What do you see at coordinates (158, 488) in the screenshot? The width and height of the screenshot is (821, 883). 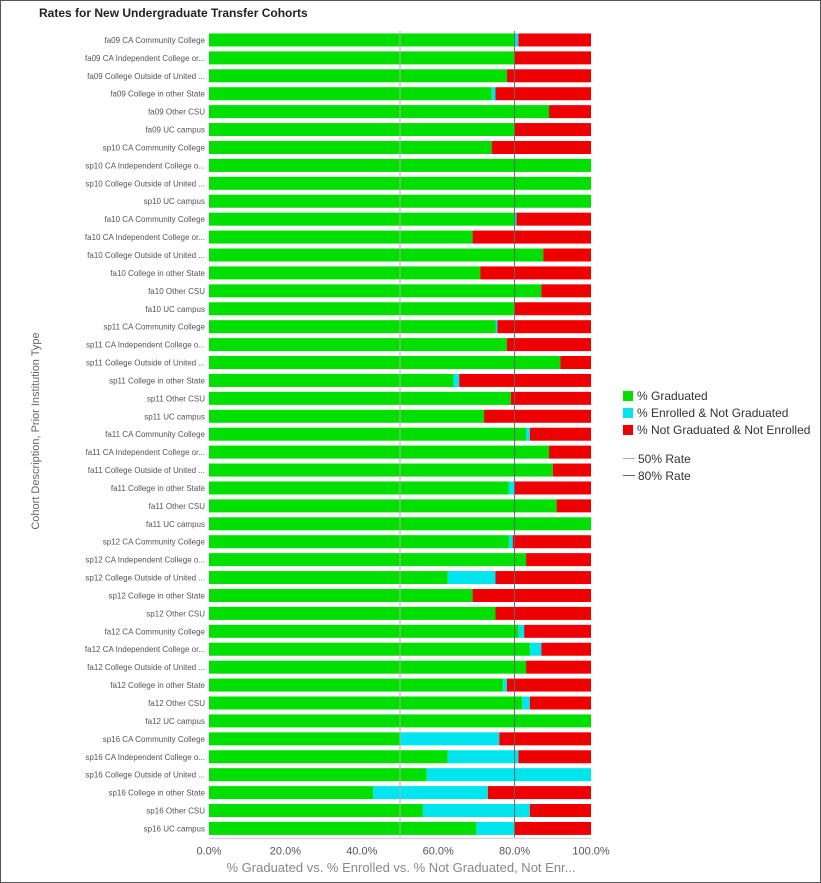 I see `y-tick-label: fa11 College in other State` at bounding box center [158, 488].